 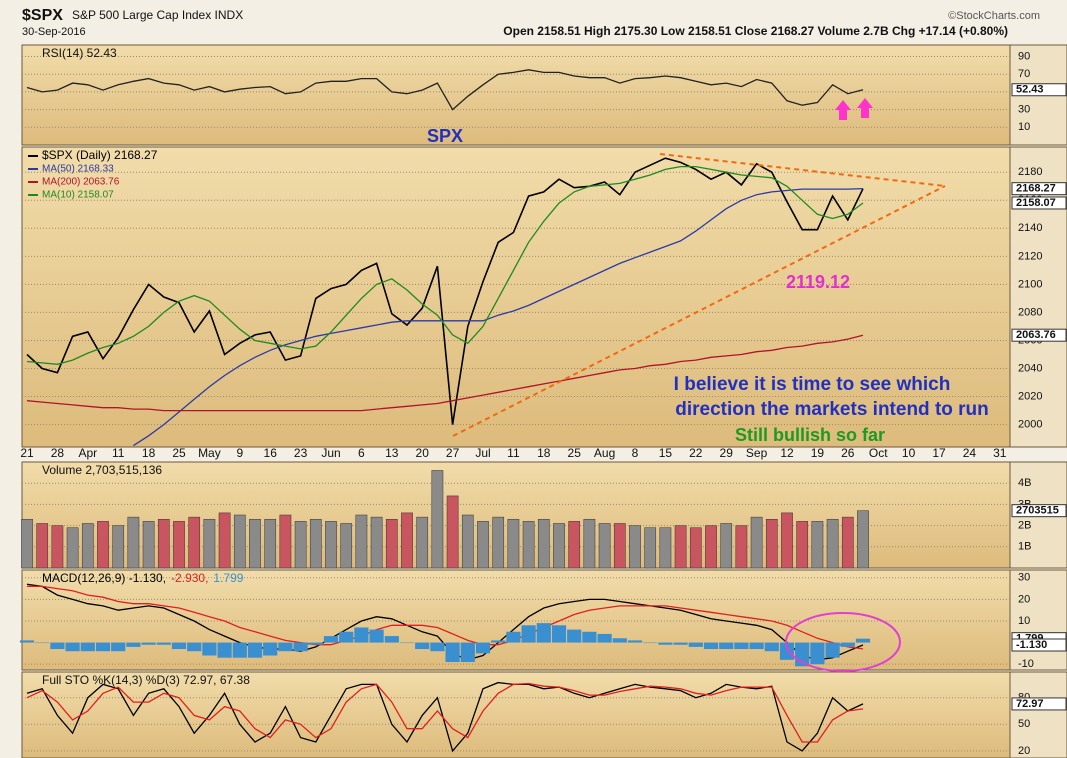 I want to click on value-tag-label: 2158.07, so click(x=1036, y=203).